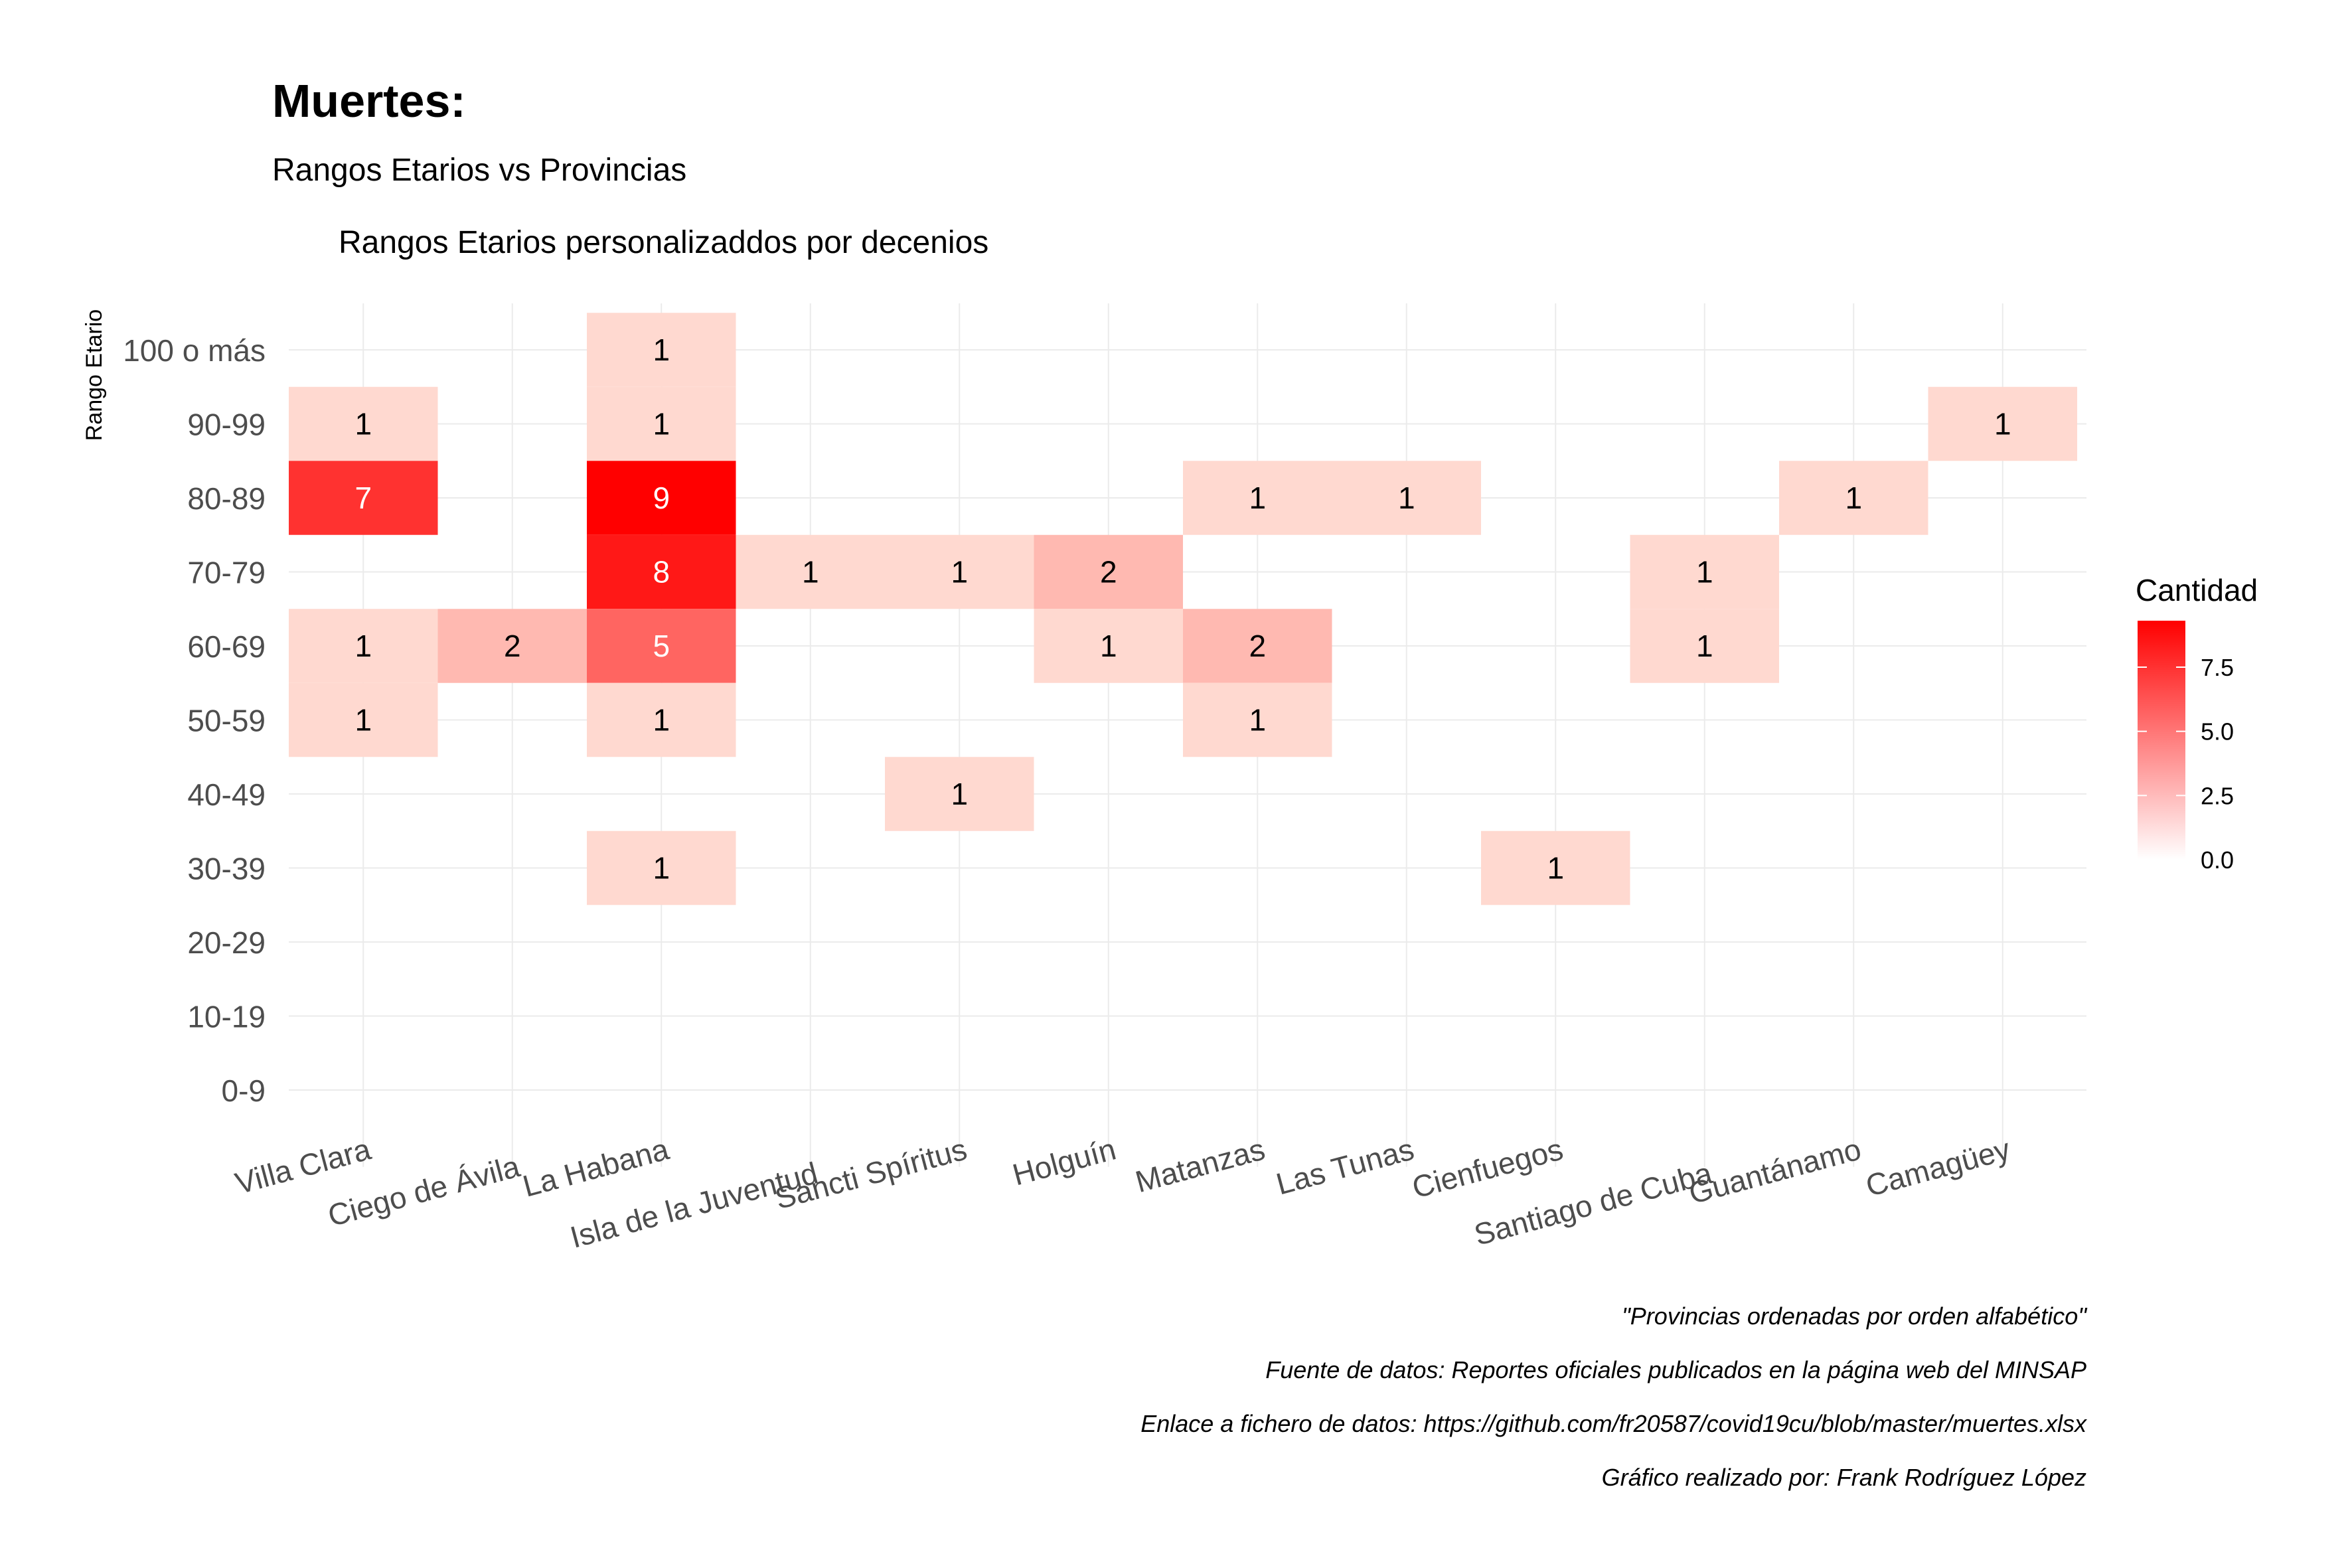 Image resolution: width=2352 pixels, height=1568 pixels. What do you see at coordinates (227, 795) in the screenshot?
I see `y-tick-label: 40-49` at bounding box center [227, 795].